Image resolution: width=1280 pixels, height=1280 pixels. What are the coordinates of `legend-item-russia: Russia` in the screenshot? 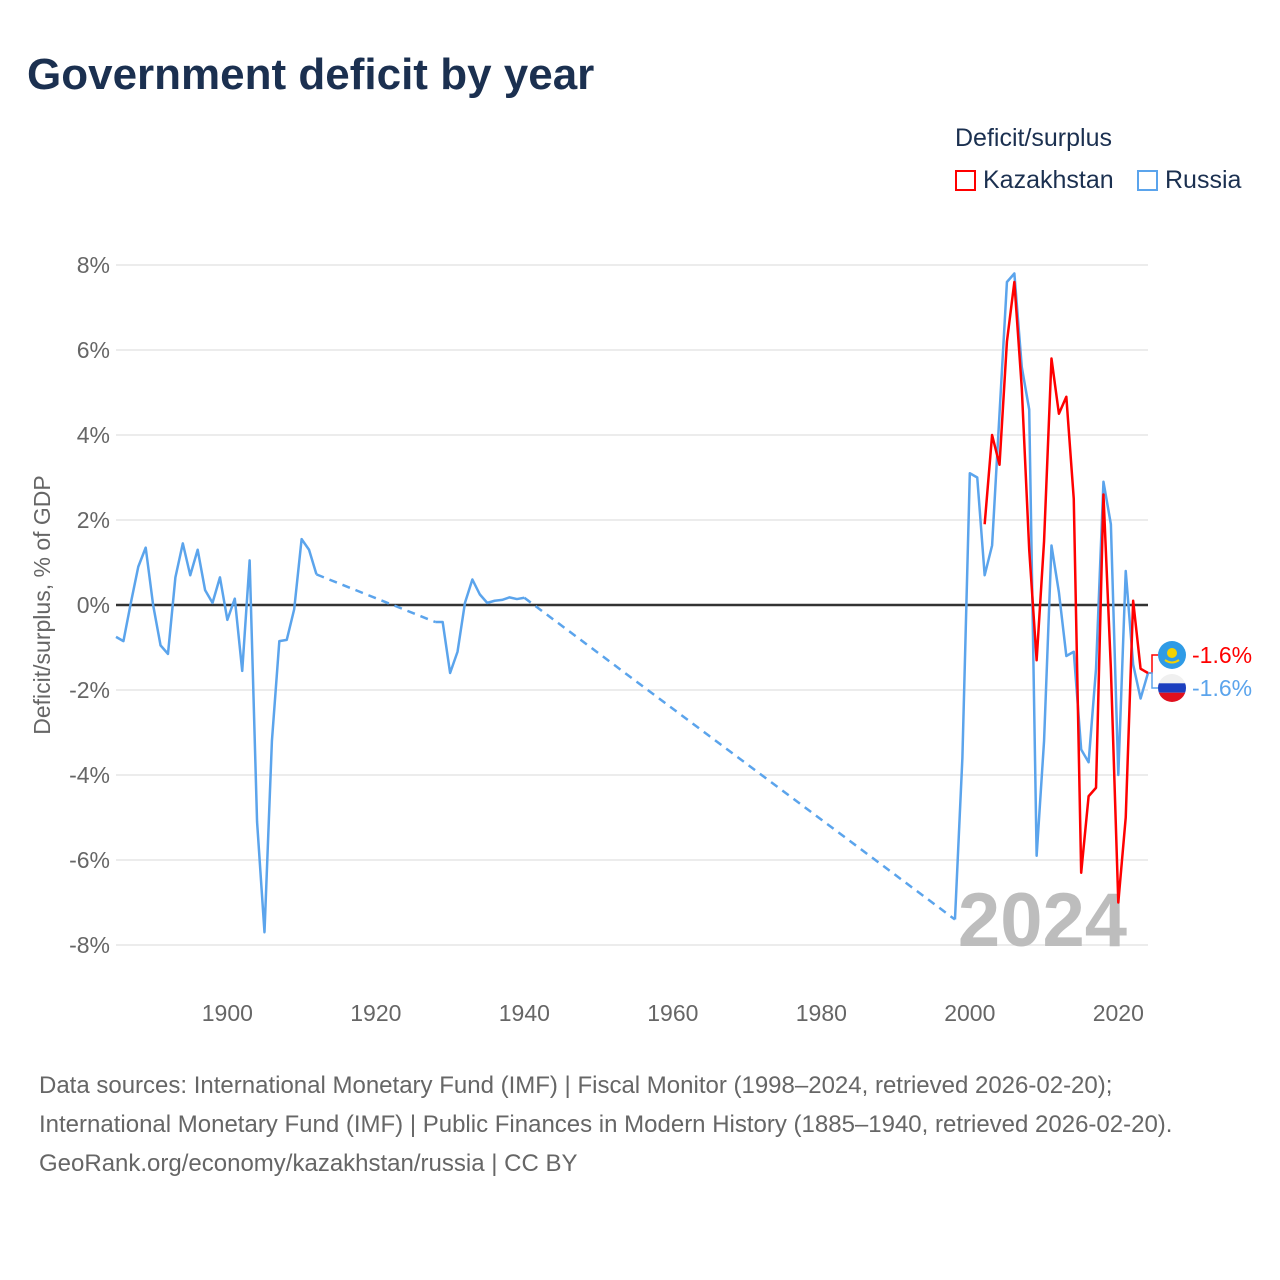 It's located at (1189, 180).